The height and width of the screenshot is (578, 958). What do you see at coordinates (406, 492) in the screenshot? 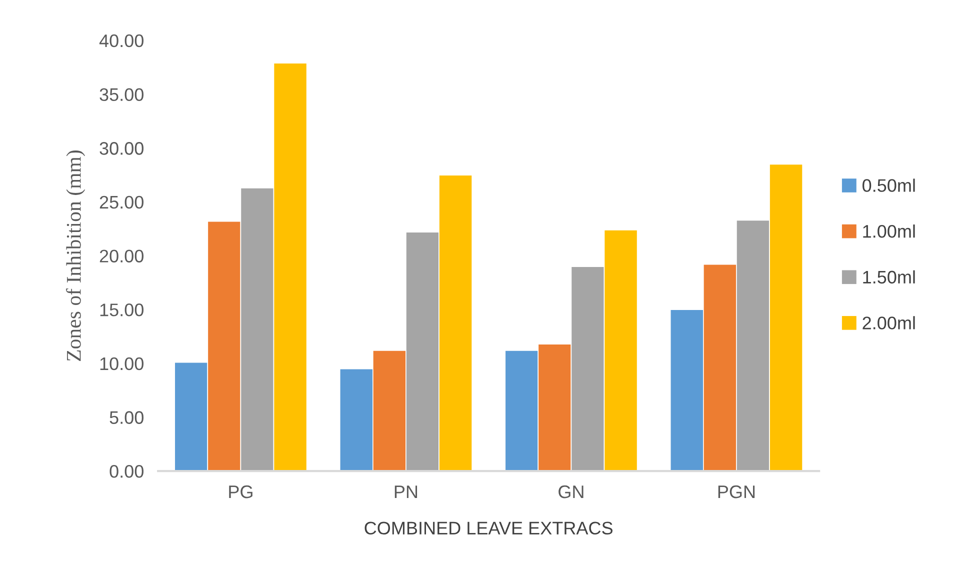
I see `x-tick-label: PN` at bounding box center [406, 492].